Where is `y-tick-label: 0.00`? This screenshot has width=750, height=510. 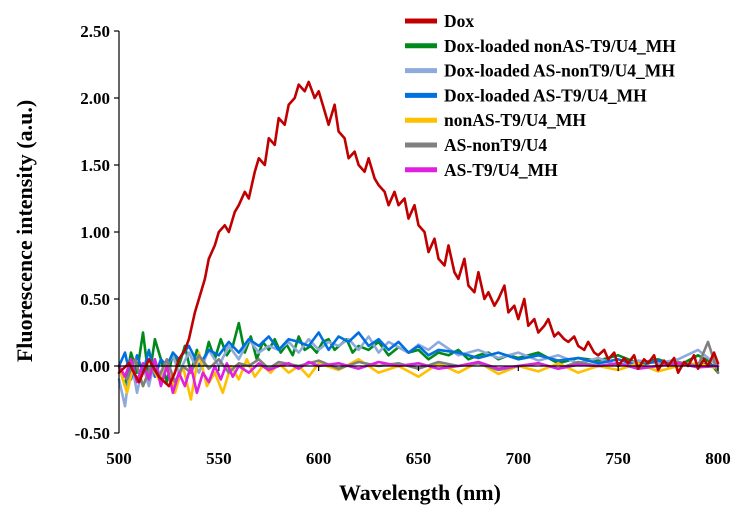
y-tick-label: 0.00 is located at coordinates (95, 366).